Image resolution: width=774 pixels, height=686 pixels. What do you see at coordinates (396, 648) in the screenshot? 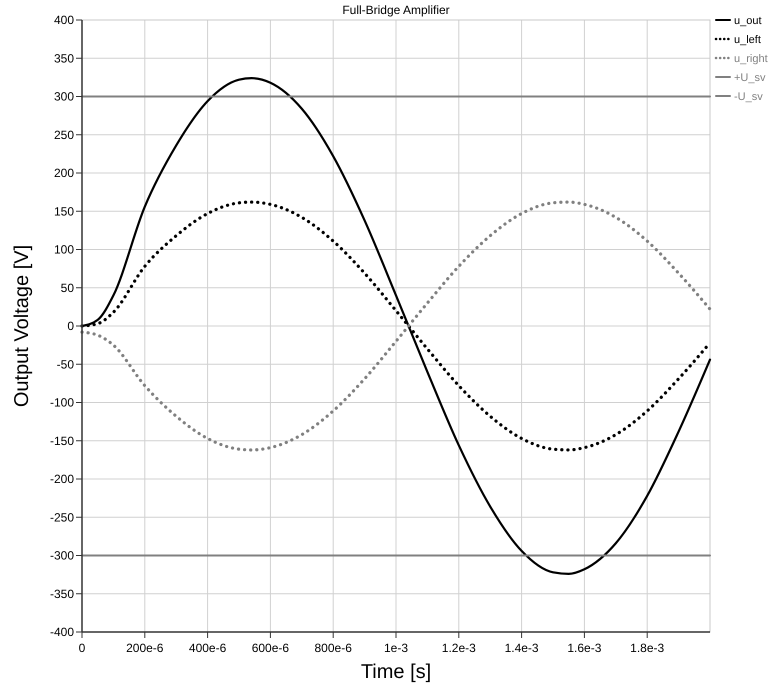
I see `x-tick-label: 1e-3` at bounding box center [396, 648].